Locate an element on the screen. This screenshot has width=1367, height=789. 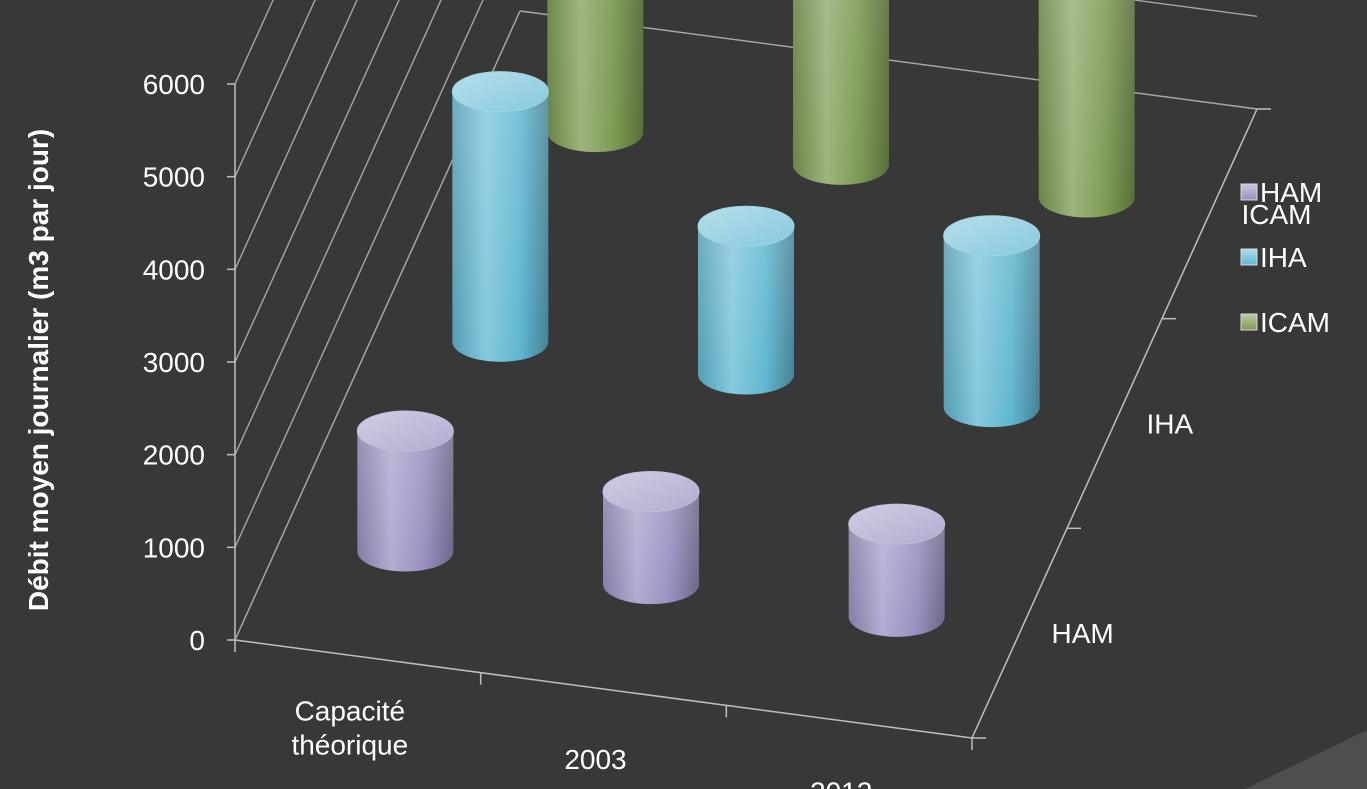
y-tick-label: 6000 is located at coordinates (174, 84).